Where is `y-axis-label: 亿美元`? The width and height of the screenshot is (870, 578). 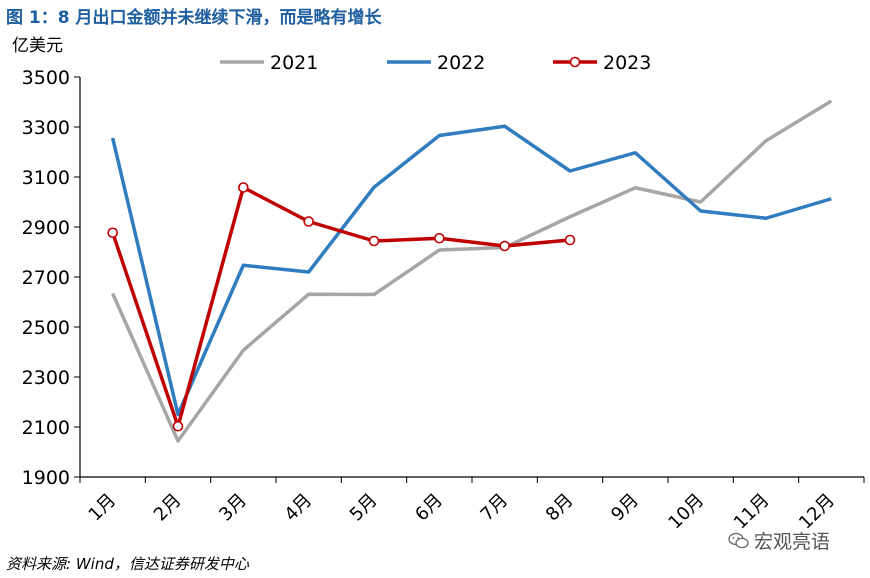
y-axis-label: 亿美元 is located at coordinates (37, 46).